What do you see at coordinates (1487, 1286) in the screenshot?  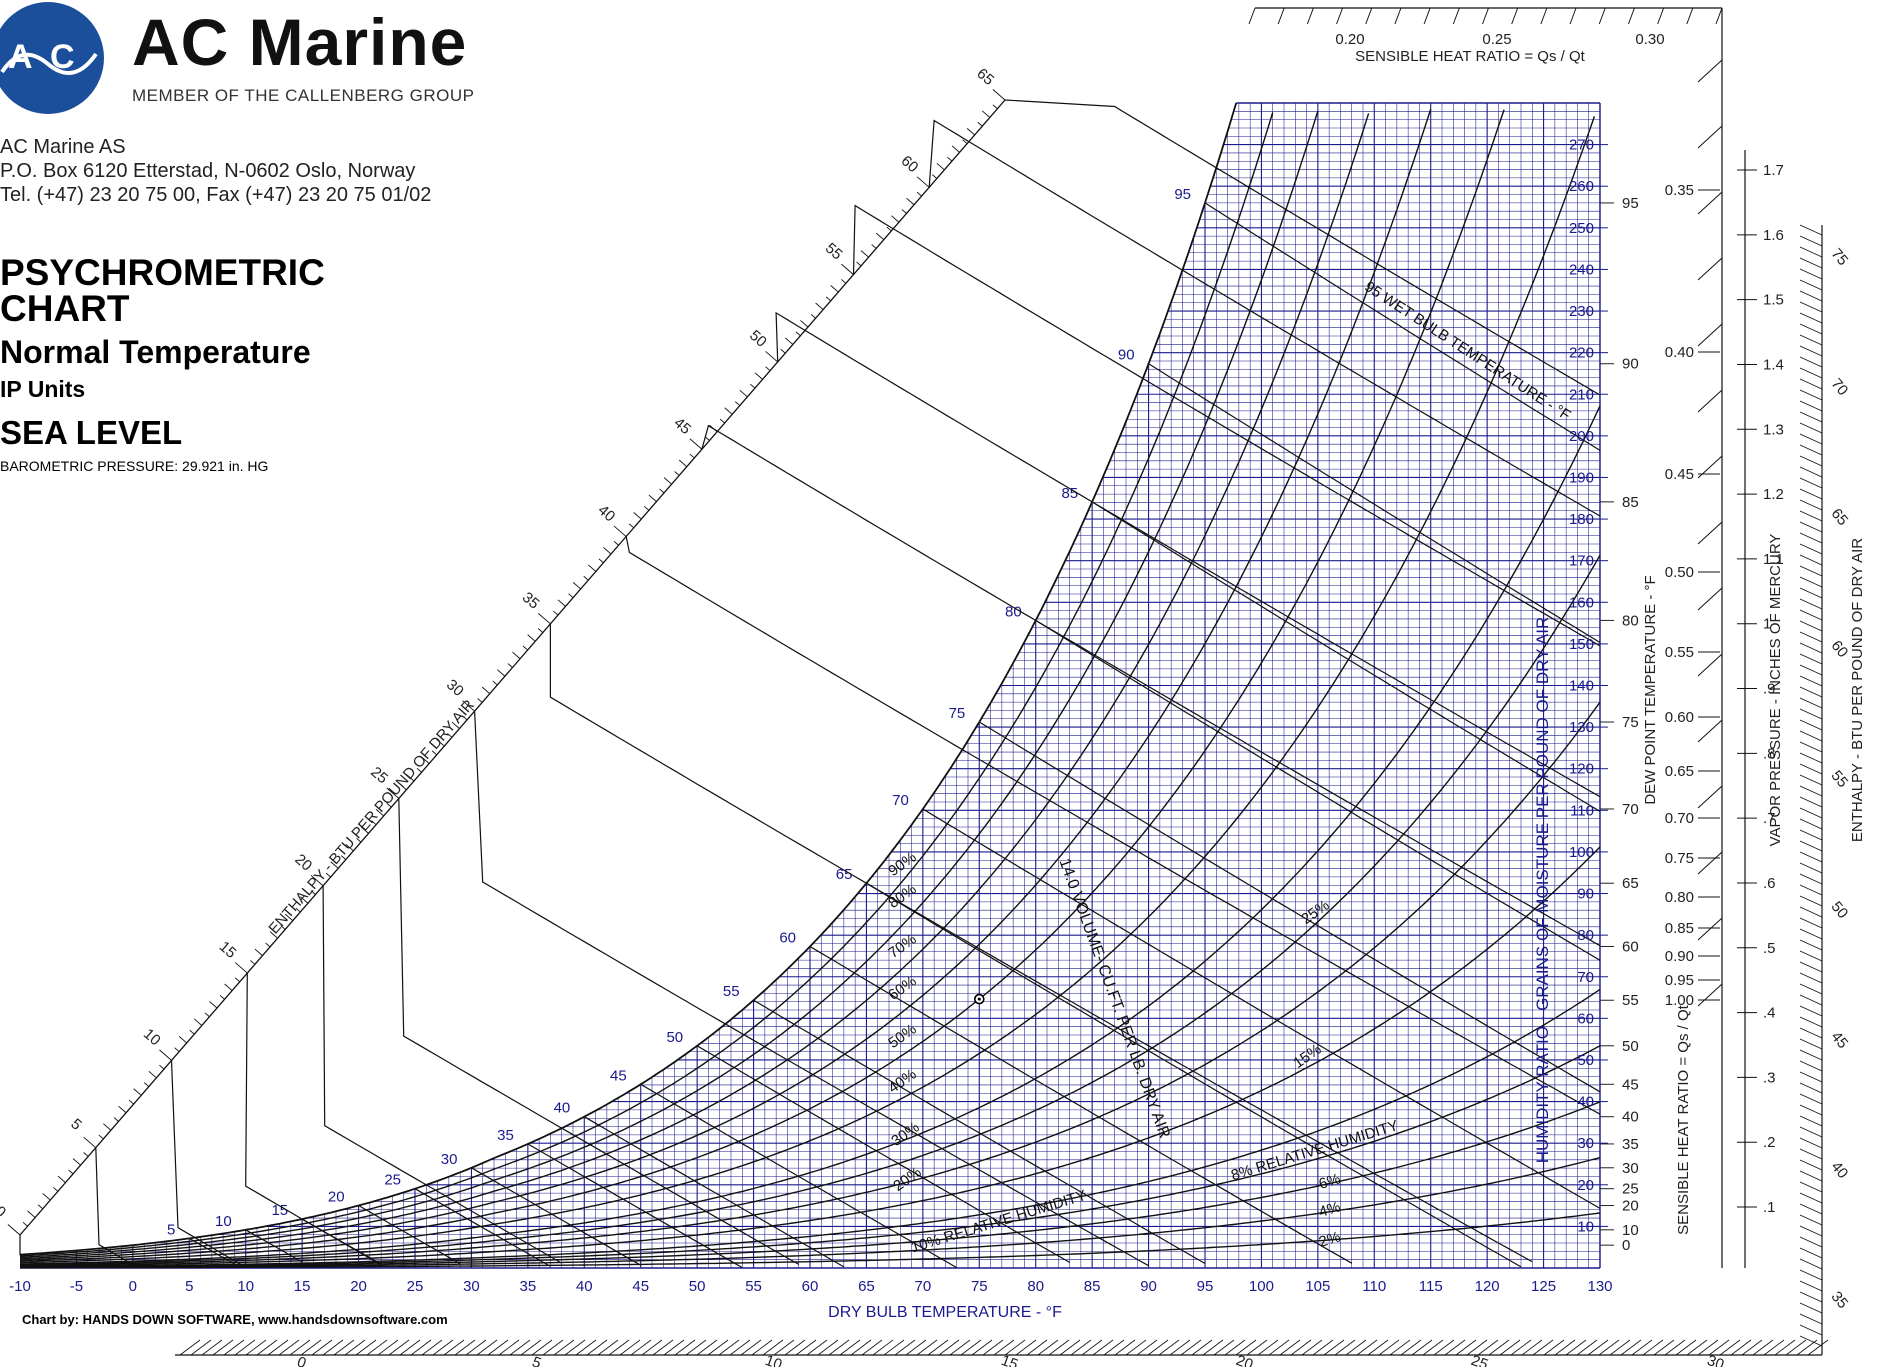 I see `dry-bulb-tick-label: 120` at bounding box center [1487, 1286].